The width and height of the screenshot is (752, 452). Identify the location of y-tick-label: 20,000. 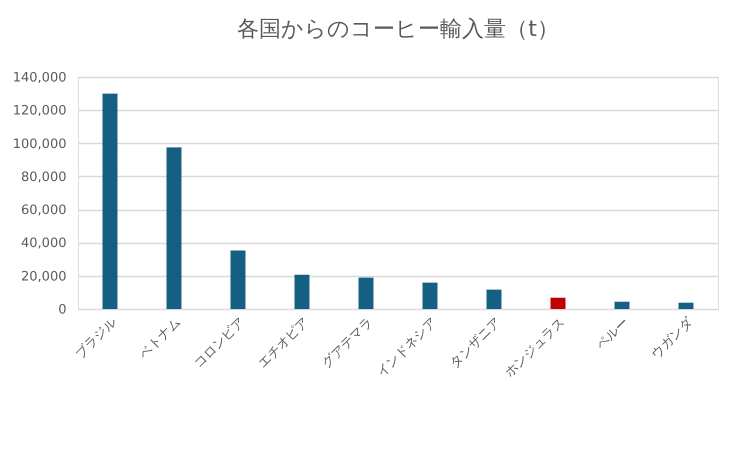
(43, 276).